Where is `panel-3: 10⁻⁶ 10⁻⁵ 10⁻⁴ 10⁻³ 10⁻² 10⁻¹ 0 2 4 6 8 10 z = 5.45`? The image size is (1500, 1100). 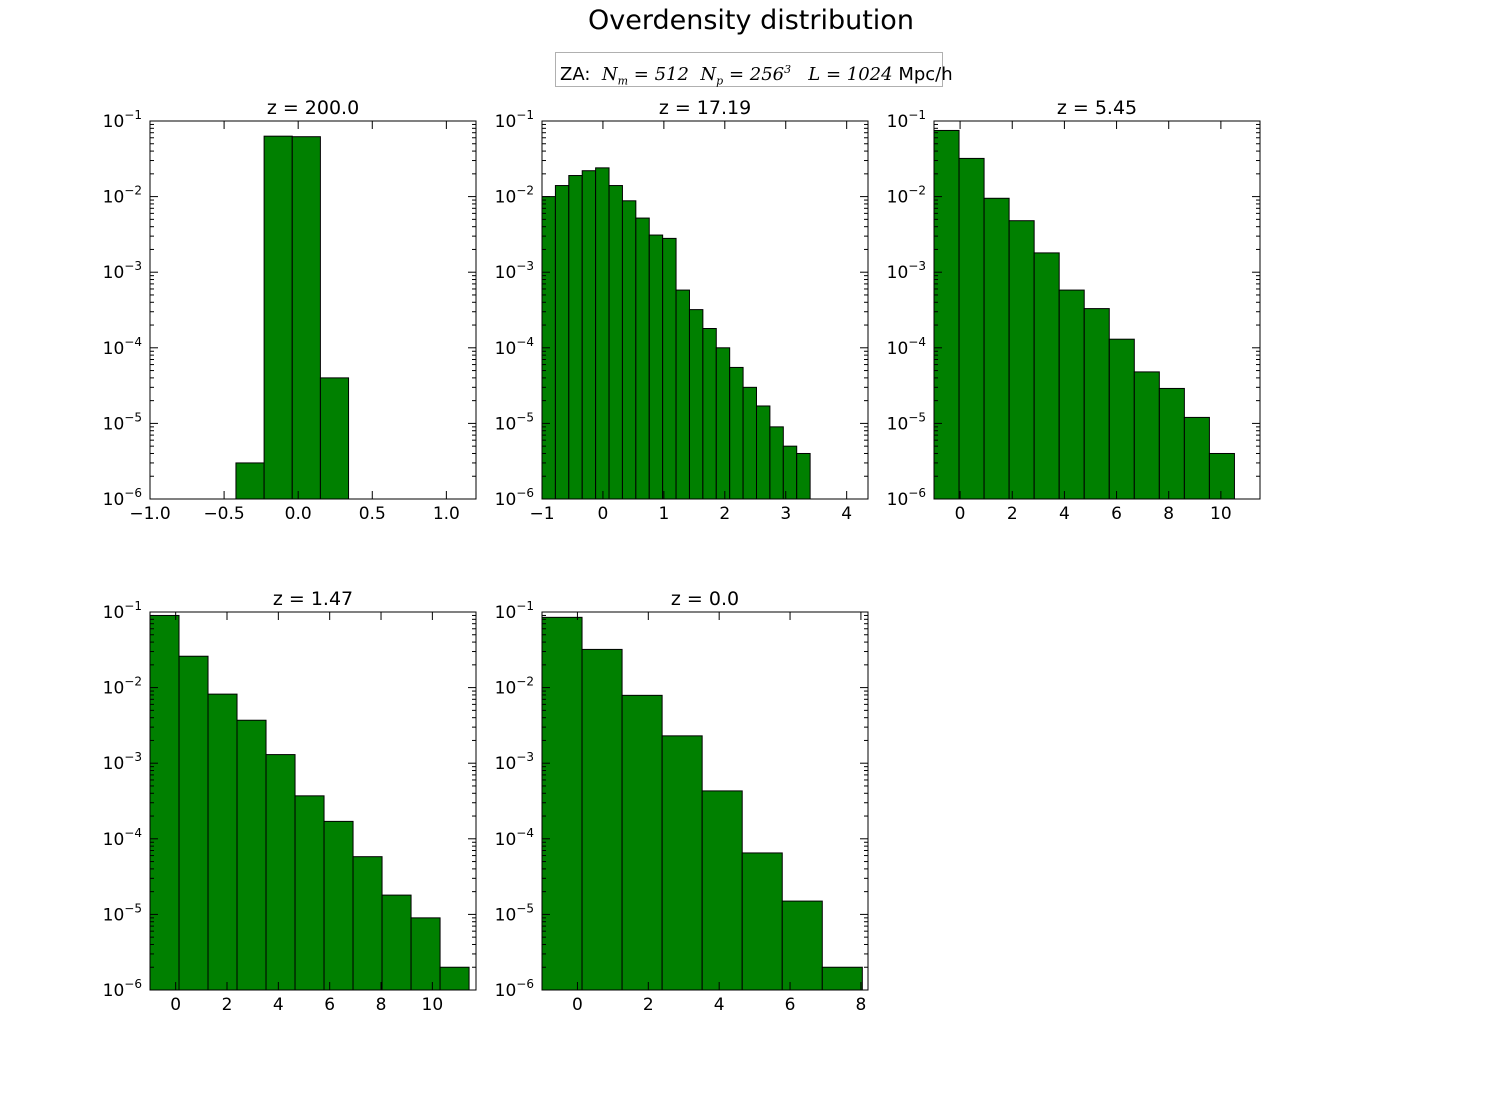
panel-3: 10⁻⁶ 10⁻⁵ 10⁻⁴ 10⁻³ 10⁻² 10⁻¹ 0 2 4 6 8 10 z = 5.45 is located at coordinates (1074, 310).